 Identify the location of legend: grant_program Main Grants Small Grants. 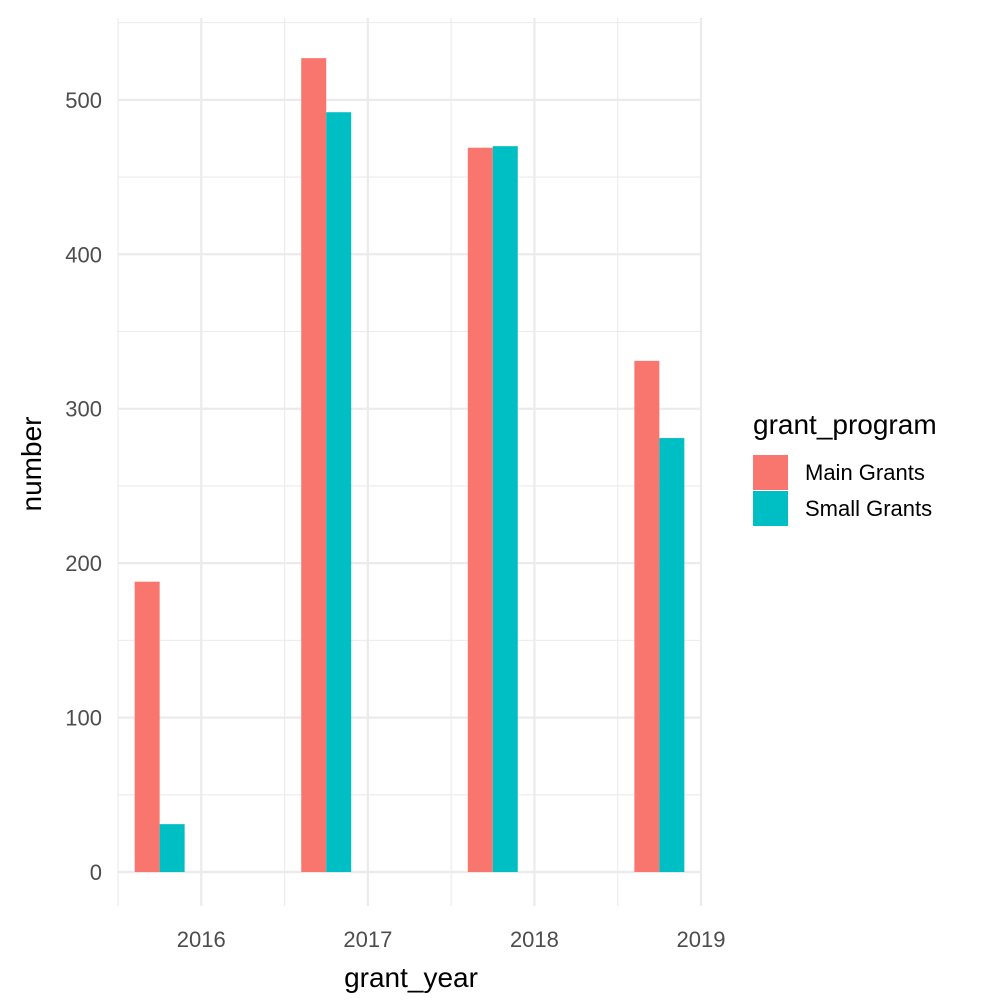
(845, 467).